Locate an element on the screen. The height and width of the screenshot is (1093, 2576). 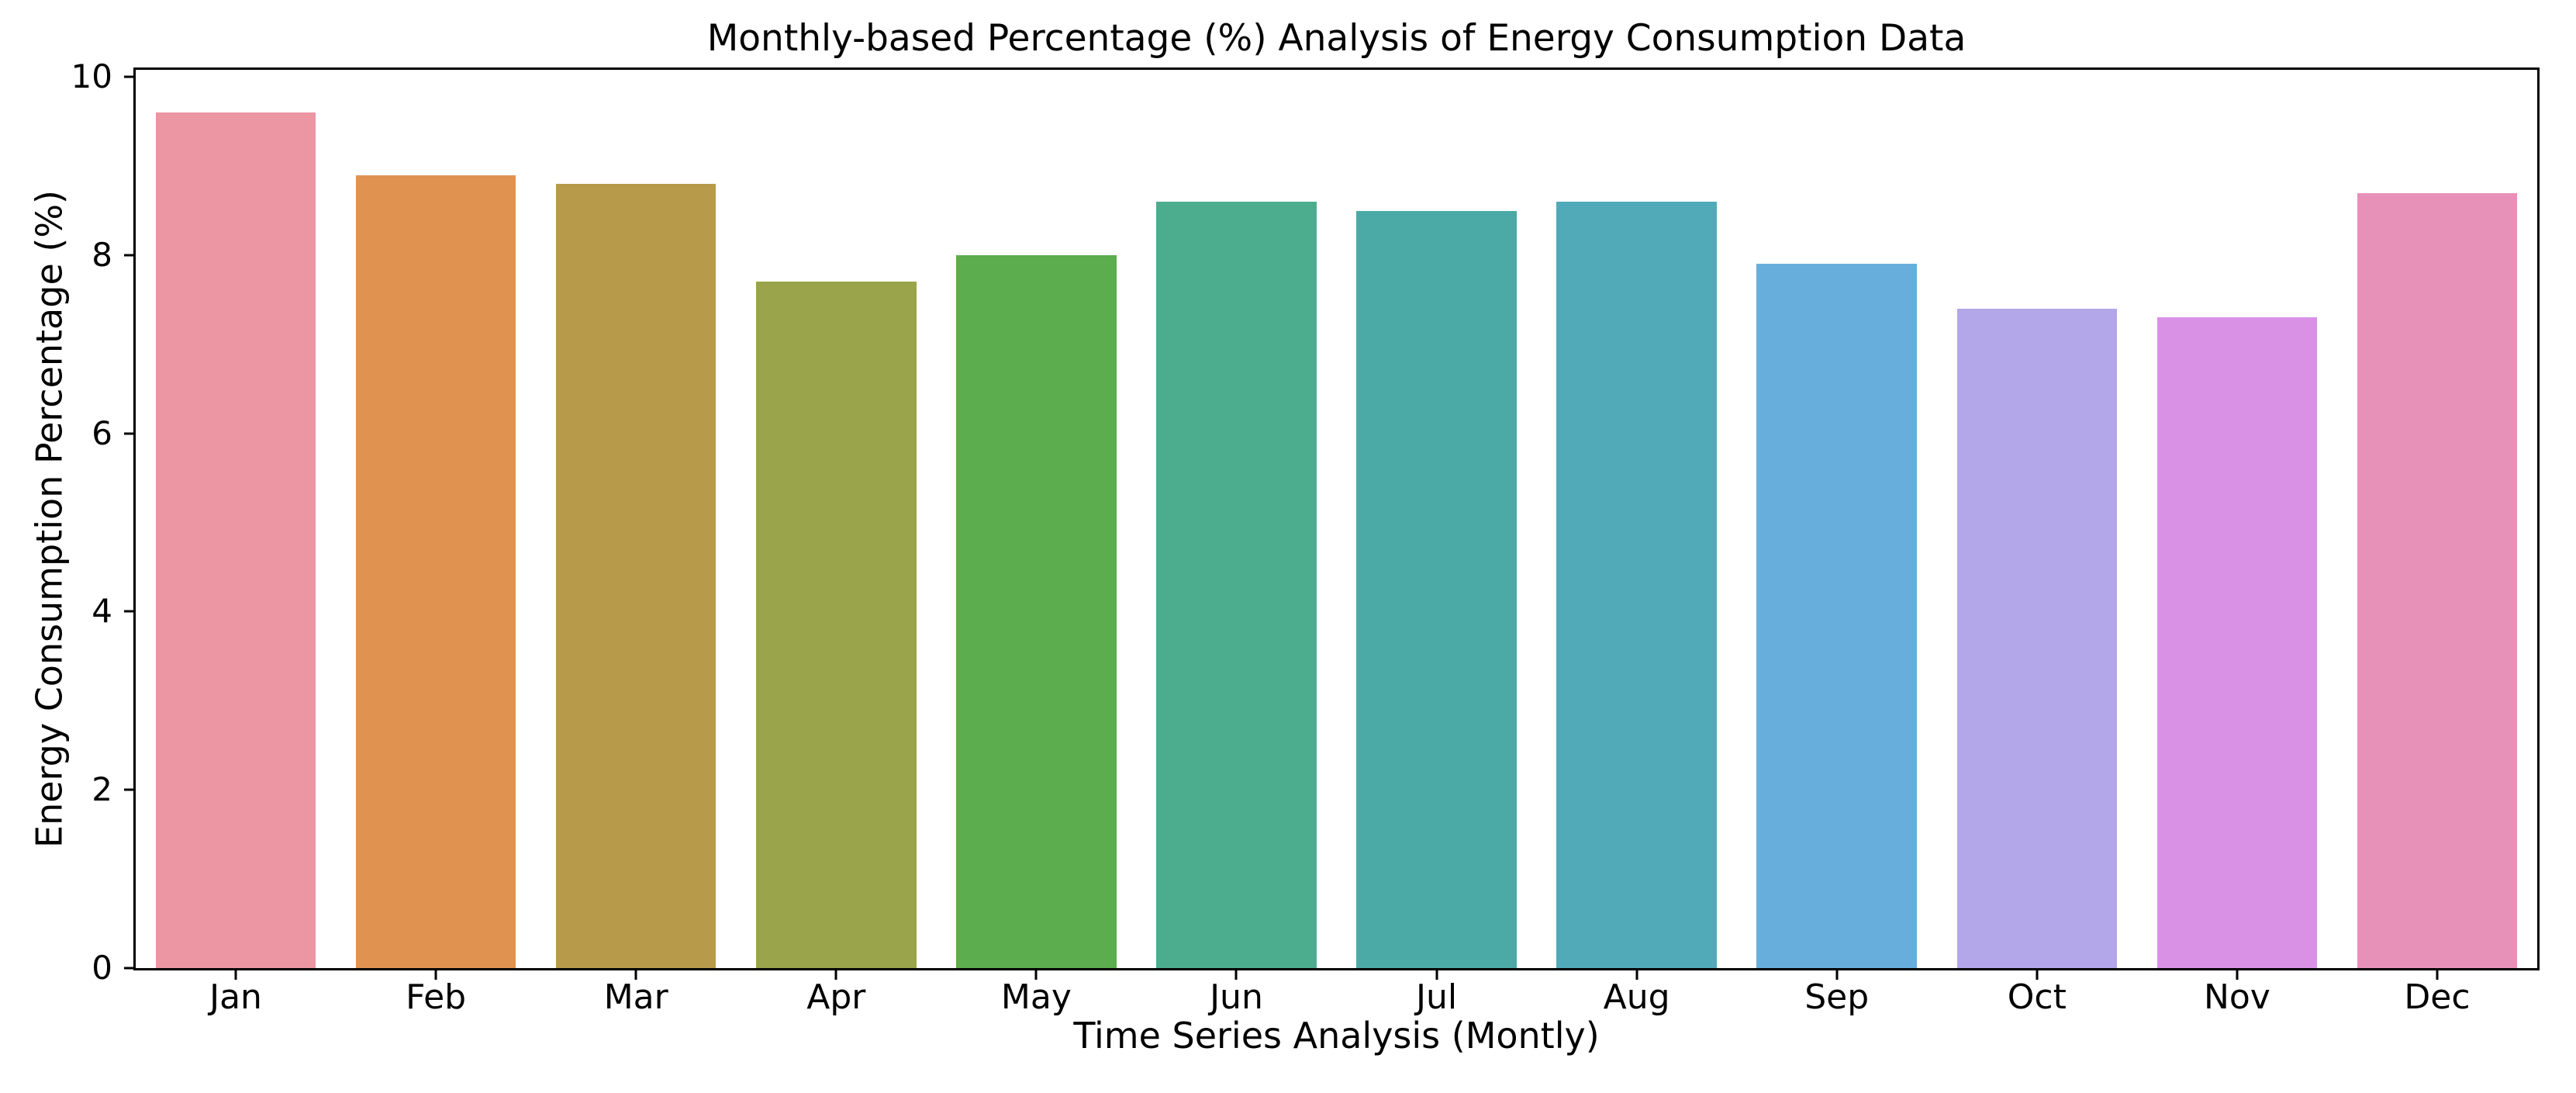
xtick-mark-feb is located at coordinates (435, 975).